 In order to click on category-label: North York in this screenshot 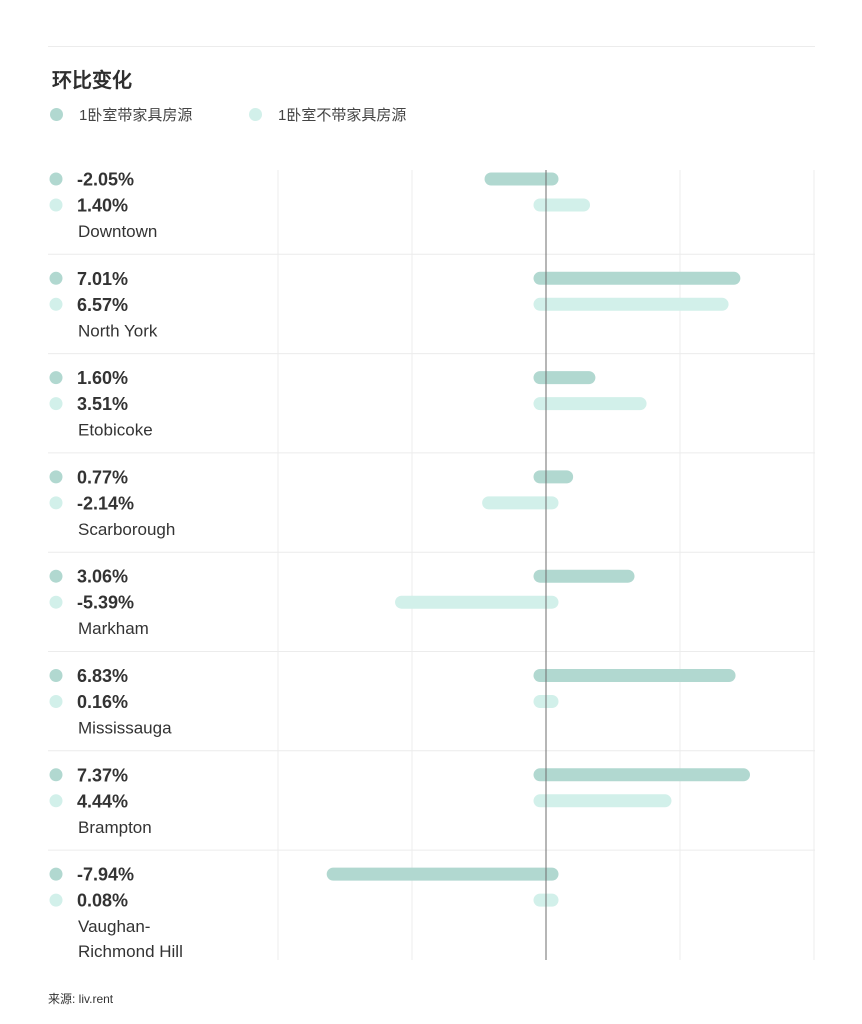, I will do `click(118, 330)`.